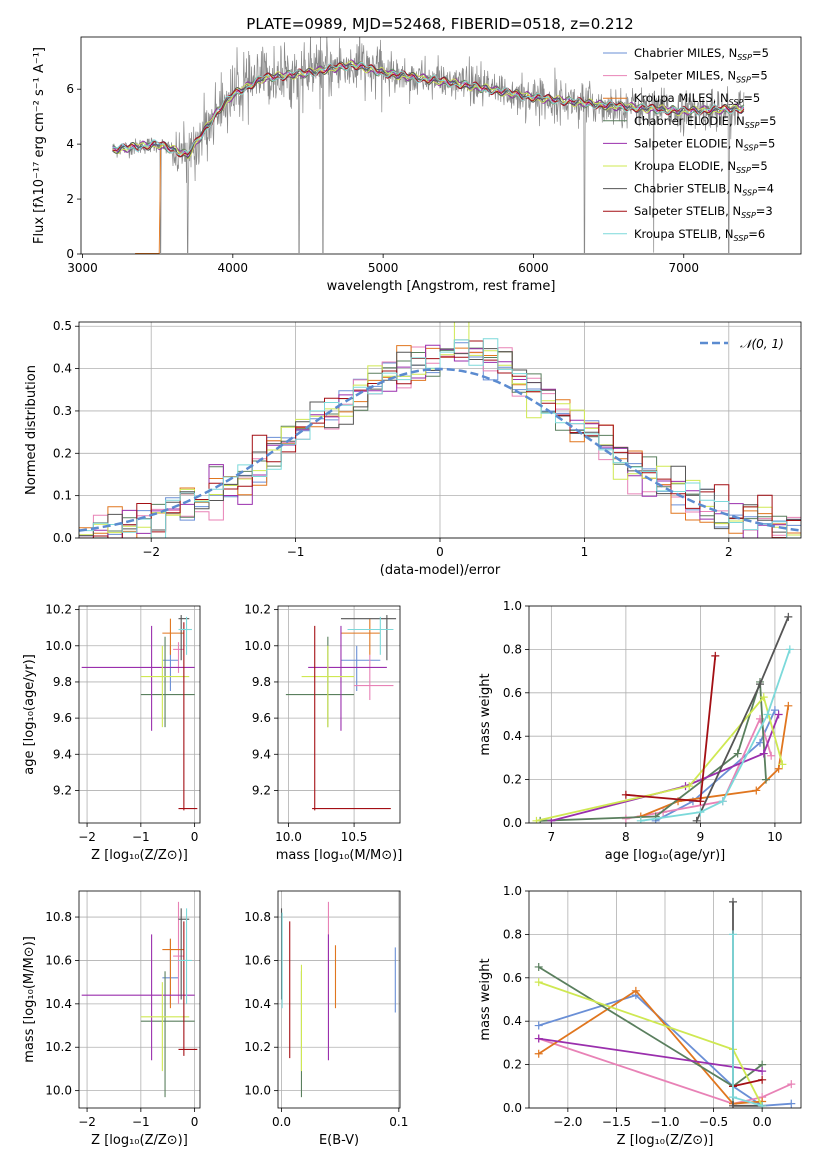 This screenshot has height=1170, width=819. Describe the element at coordinates (354, 837) in the screenshot. I see `x-tick-label: 10.5` at that location.